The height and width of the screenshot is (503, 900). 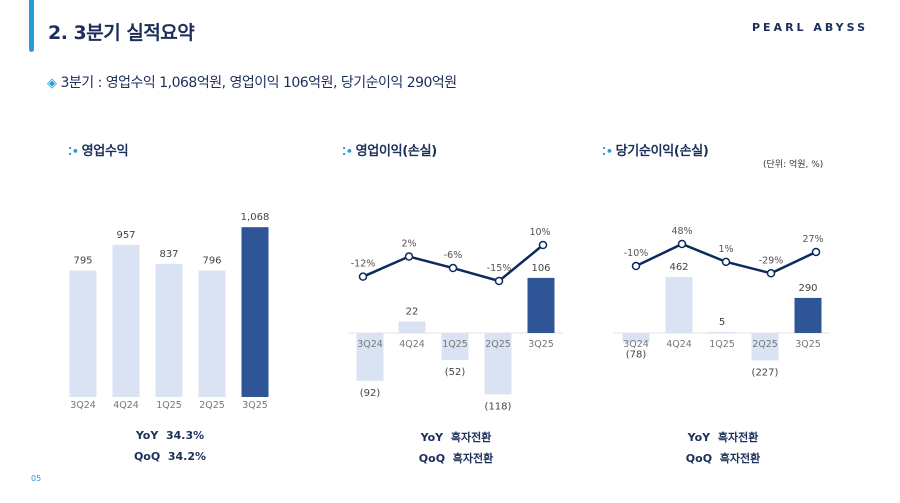 What do you see at coordinates (809, 27) in the screenshot?
I see `logo: PEARL ABYSS` at bounding box center [809, 27].